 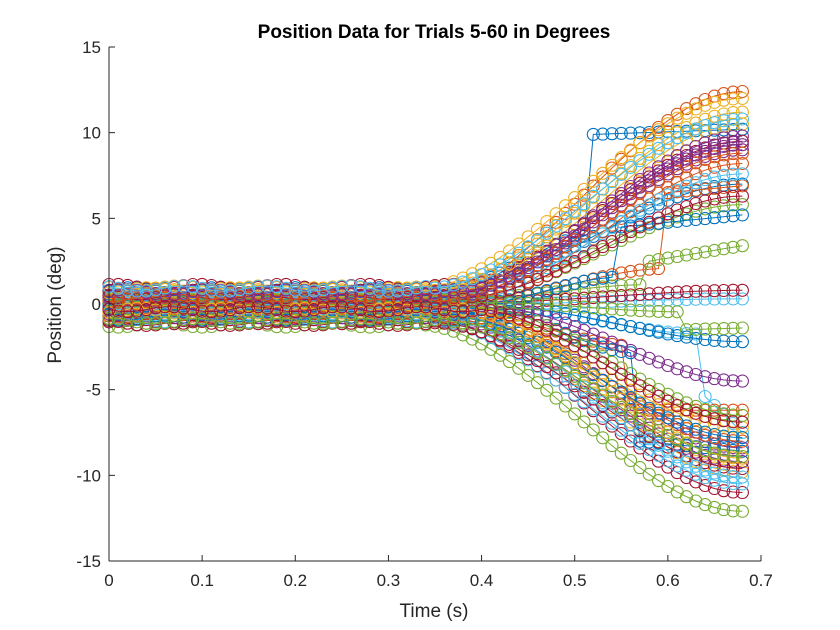 I want to click on x-axis-label: Time (s), so click(x=434, y=611).